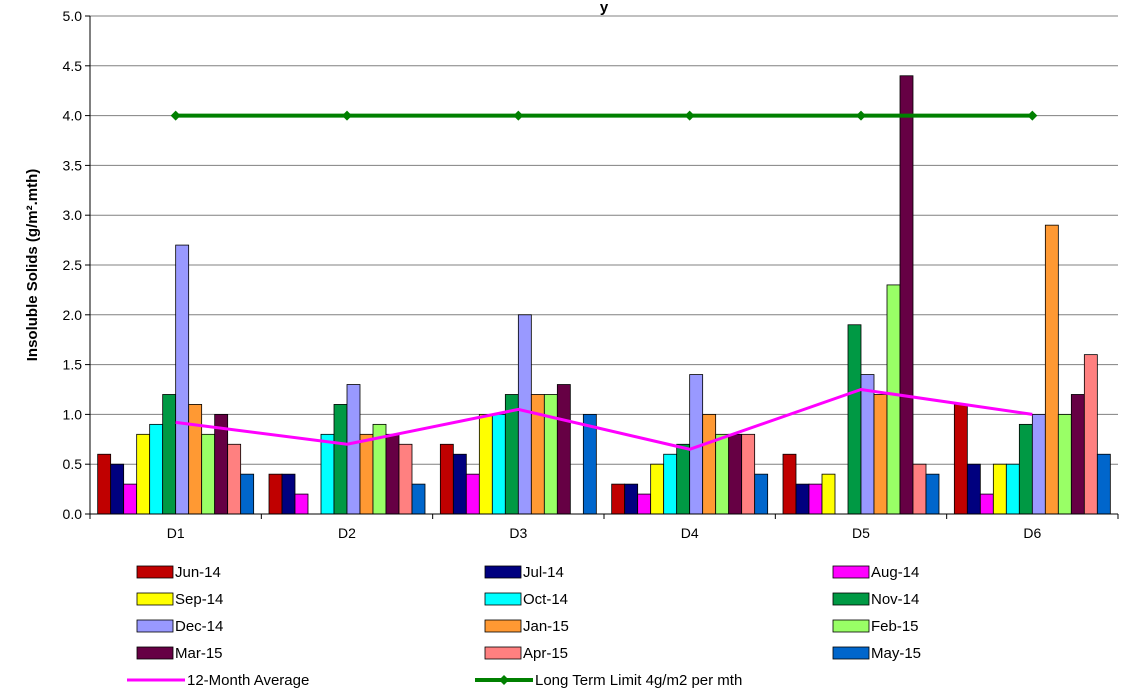  What do you see at coordinates (198, 572) in the screenshot?
I see `legend-label: Jun-14` at bounding box center [198, 572].